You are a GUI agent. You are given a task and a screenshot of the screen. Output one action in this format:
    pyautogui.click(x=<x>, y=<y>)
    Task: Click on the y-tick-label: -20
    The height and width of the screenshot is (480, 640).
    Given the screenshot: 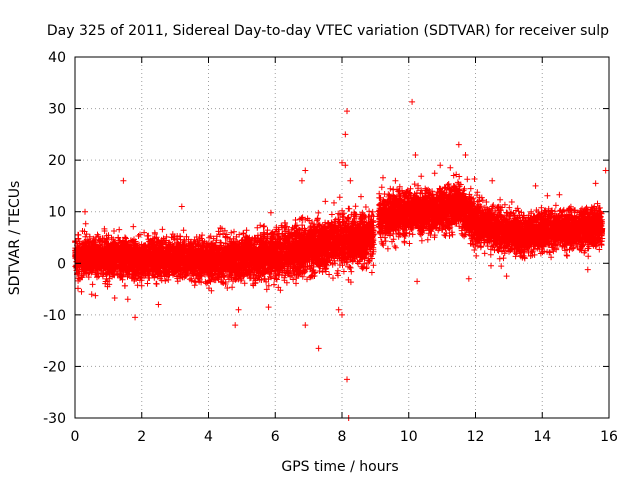 What is the action you would take?
    pyautogui.click(x=54, y=367)
    